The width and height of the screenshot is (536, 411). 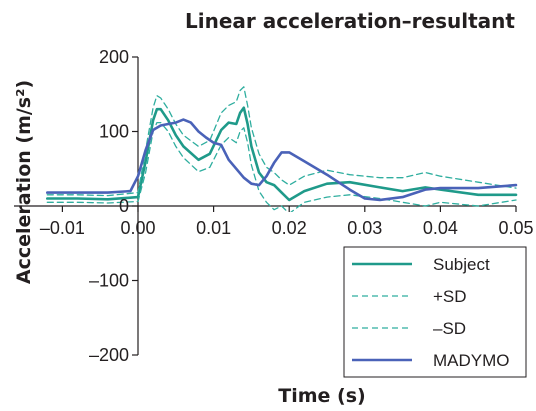 What do you see at coordinates (114, 57) in the screenshot?
I see `y-tick-label: 200` at bounding box center [114, 57].